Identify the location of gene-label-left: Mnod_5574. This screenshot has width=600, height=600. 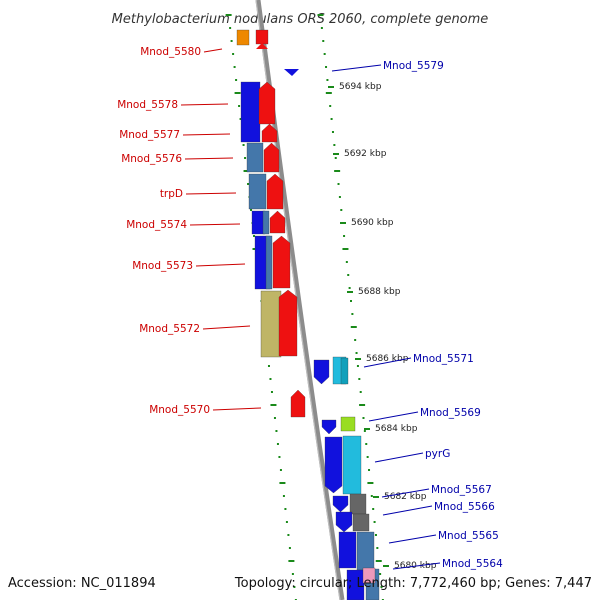
(156, 225).